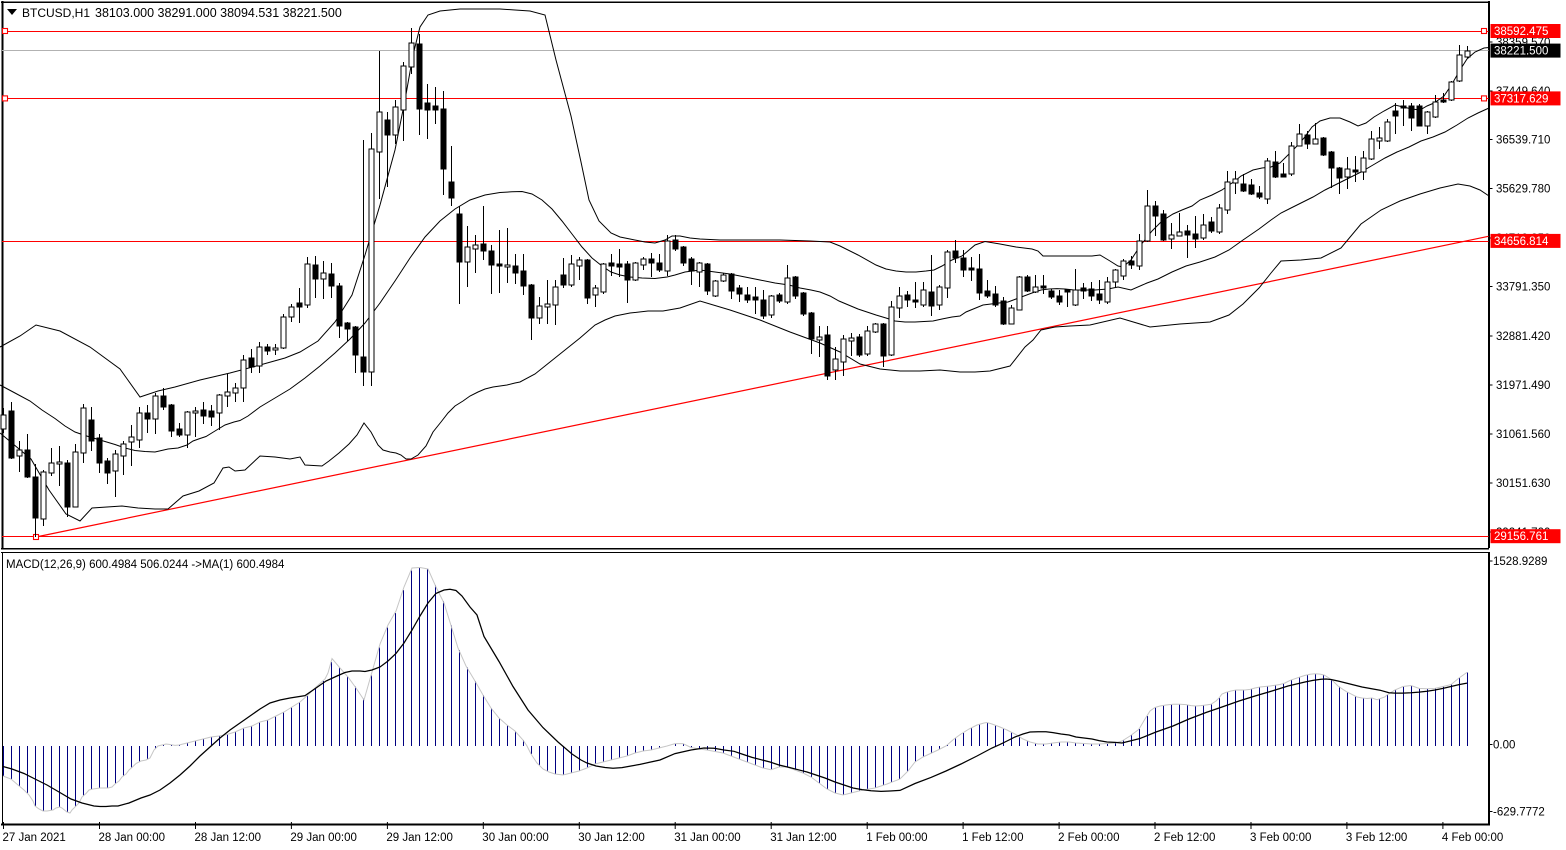 Image resolution: width=1566 pixels, height=850 pixels. What do you see at coordinates (1523, 288) in the screenshot?
I see `svg-text: 33791.350` at bounding box center [1523, 288].